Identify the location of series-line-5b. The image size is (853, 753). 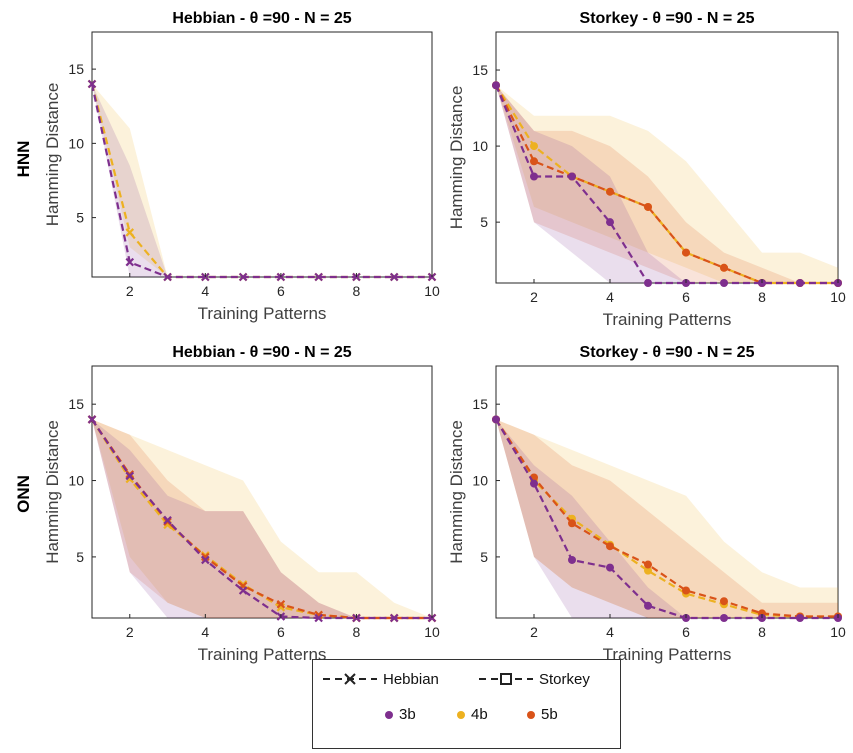
(666, 518).